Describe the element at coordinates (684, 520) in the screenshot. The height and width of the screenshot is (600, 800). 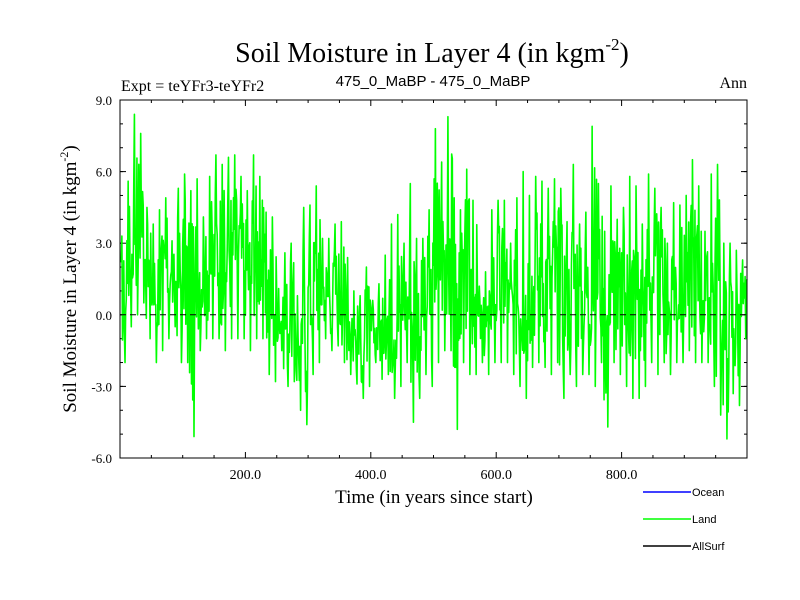
I see `legend: Ocean Land AllSurf` at that location.